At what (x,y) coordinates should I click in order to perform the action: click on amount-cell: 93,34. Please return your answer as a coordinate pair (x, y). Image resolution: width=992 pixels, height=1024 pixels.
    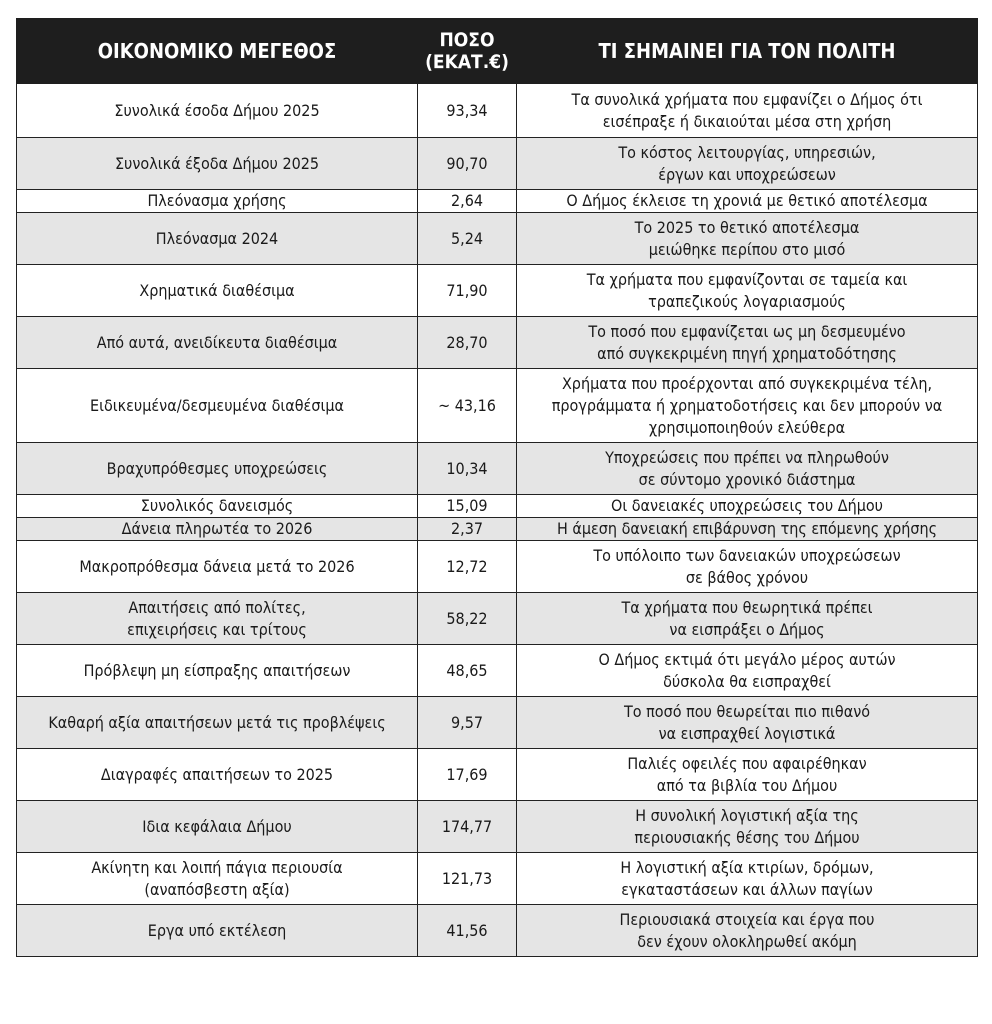
    Looking at the image, I should click on (467, 110).